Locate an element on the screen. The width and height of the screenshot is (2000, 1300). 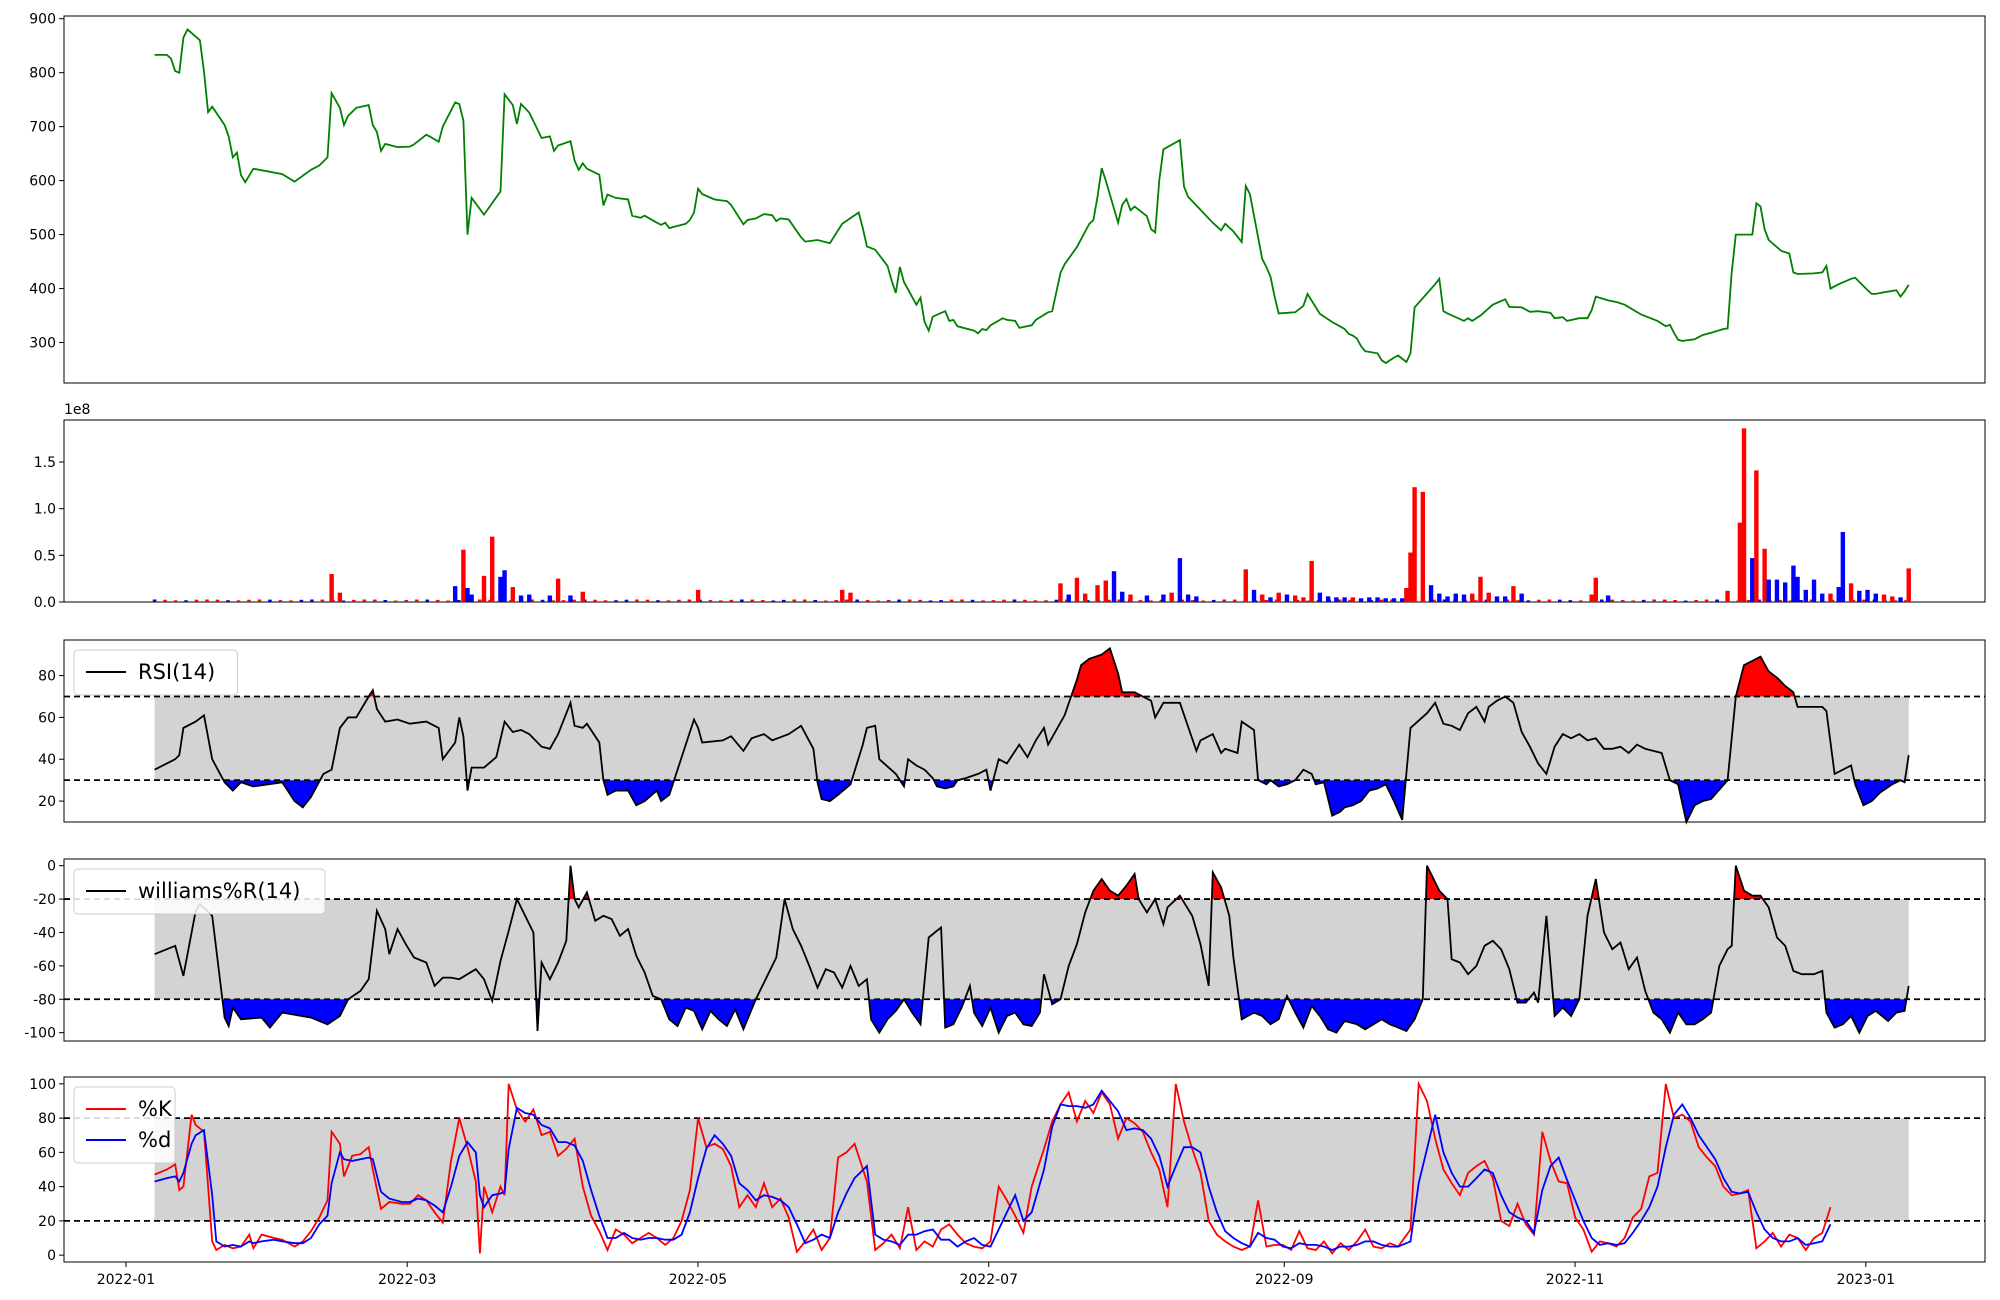
williams-frame is located at coordinates (1024, 950).